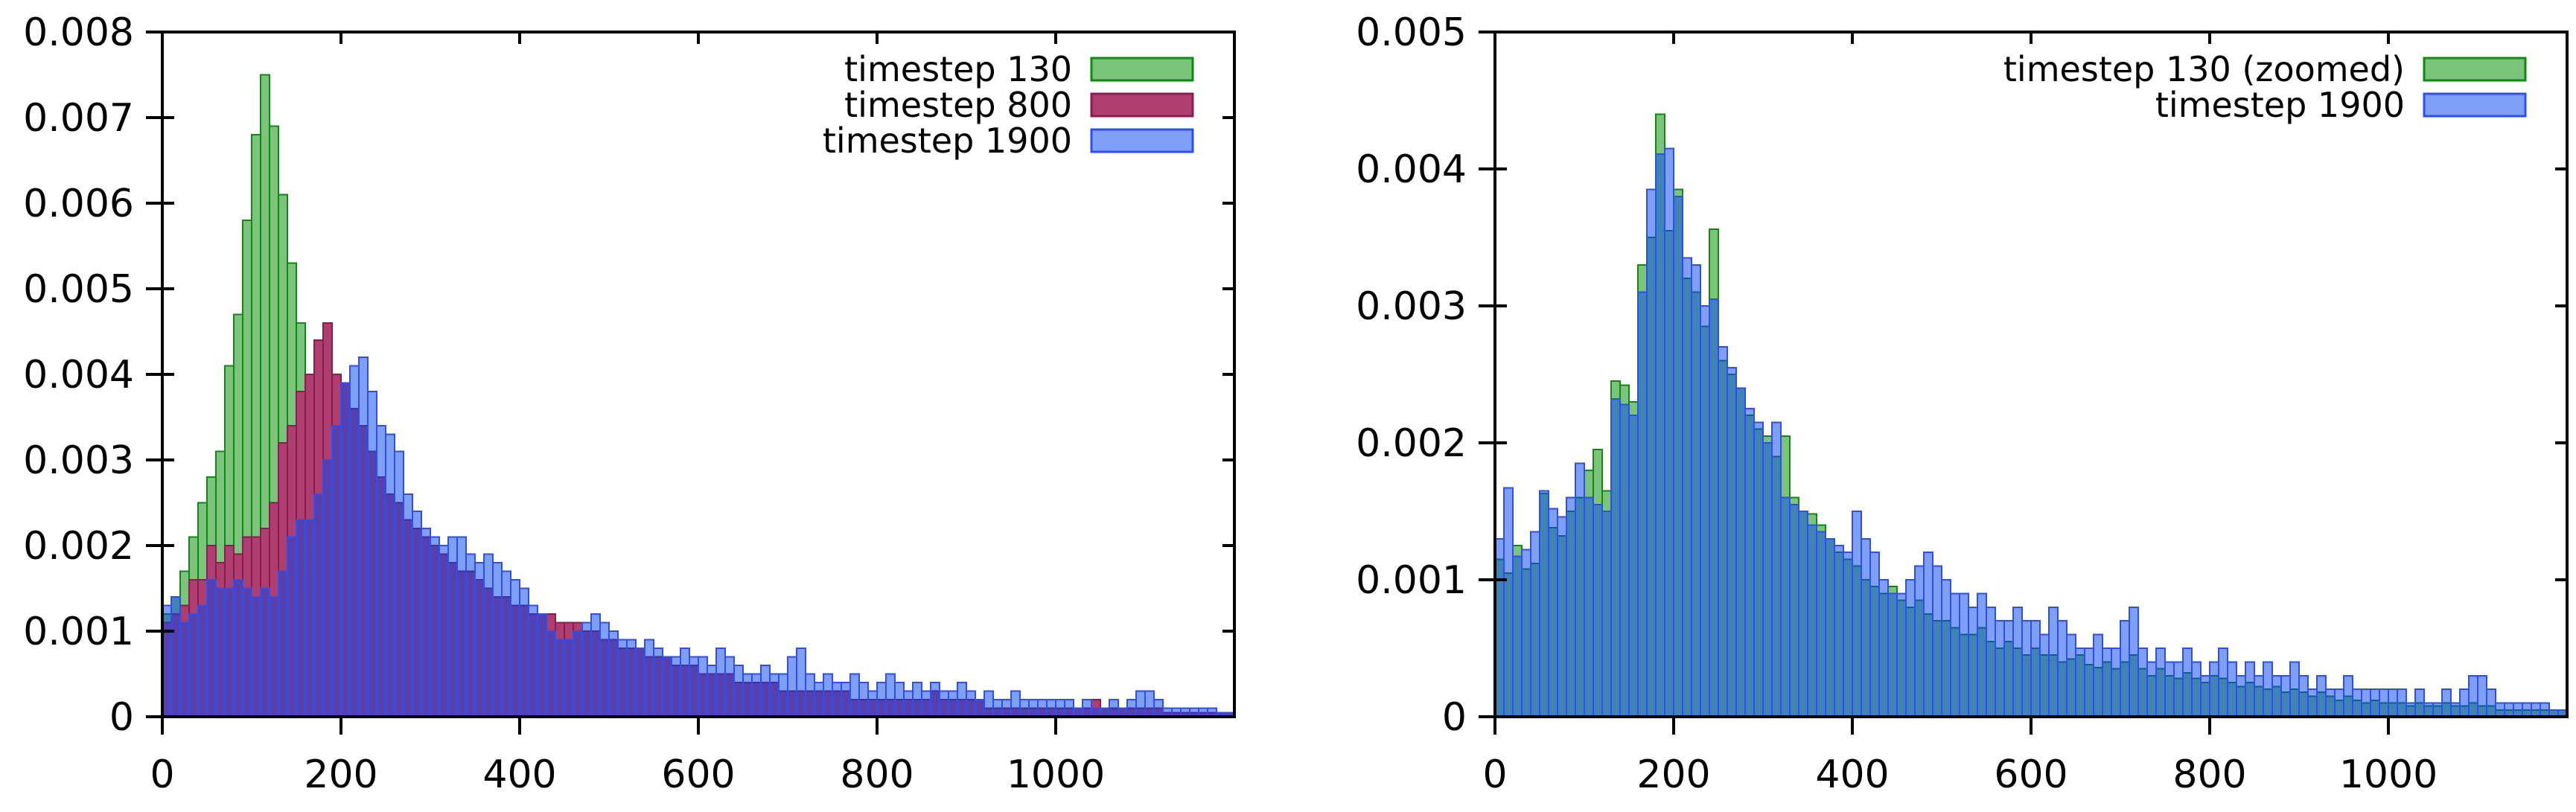 Image resolution: width=2576 pixels, height=812 pixels. Describe the element at coordinates (78, 546) in the screenshot. I see `y-tick-label: 0.002` at that location.